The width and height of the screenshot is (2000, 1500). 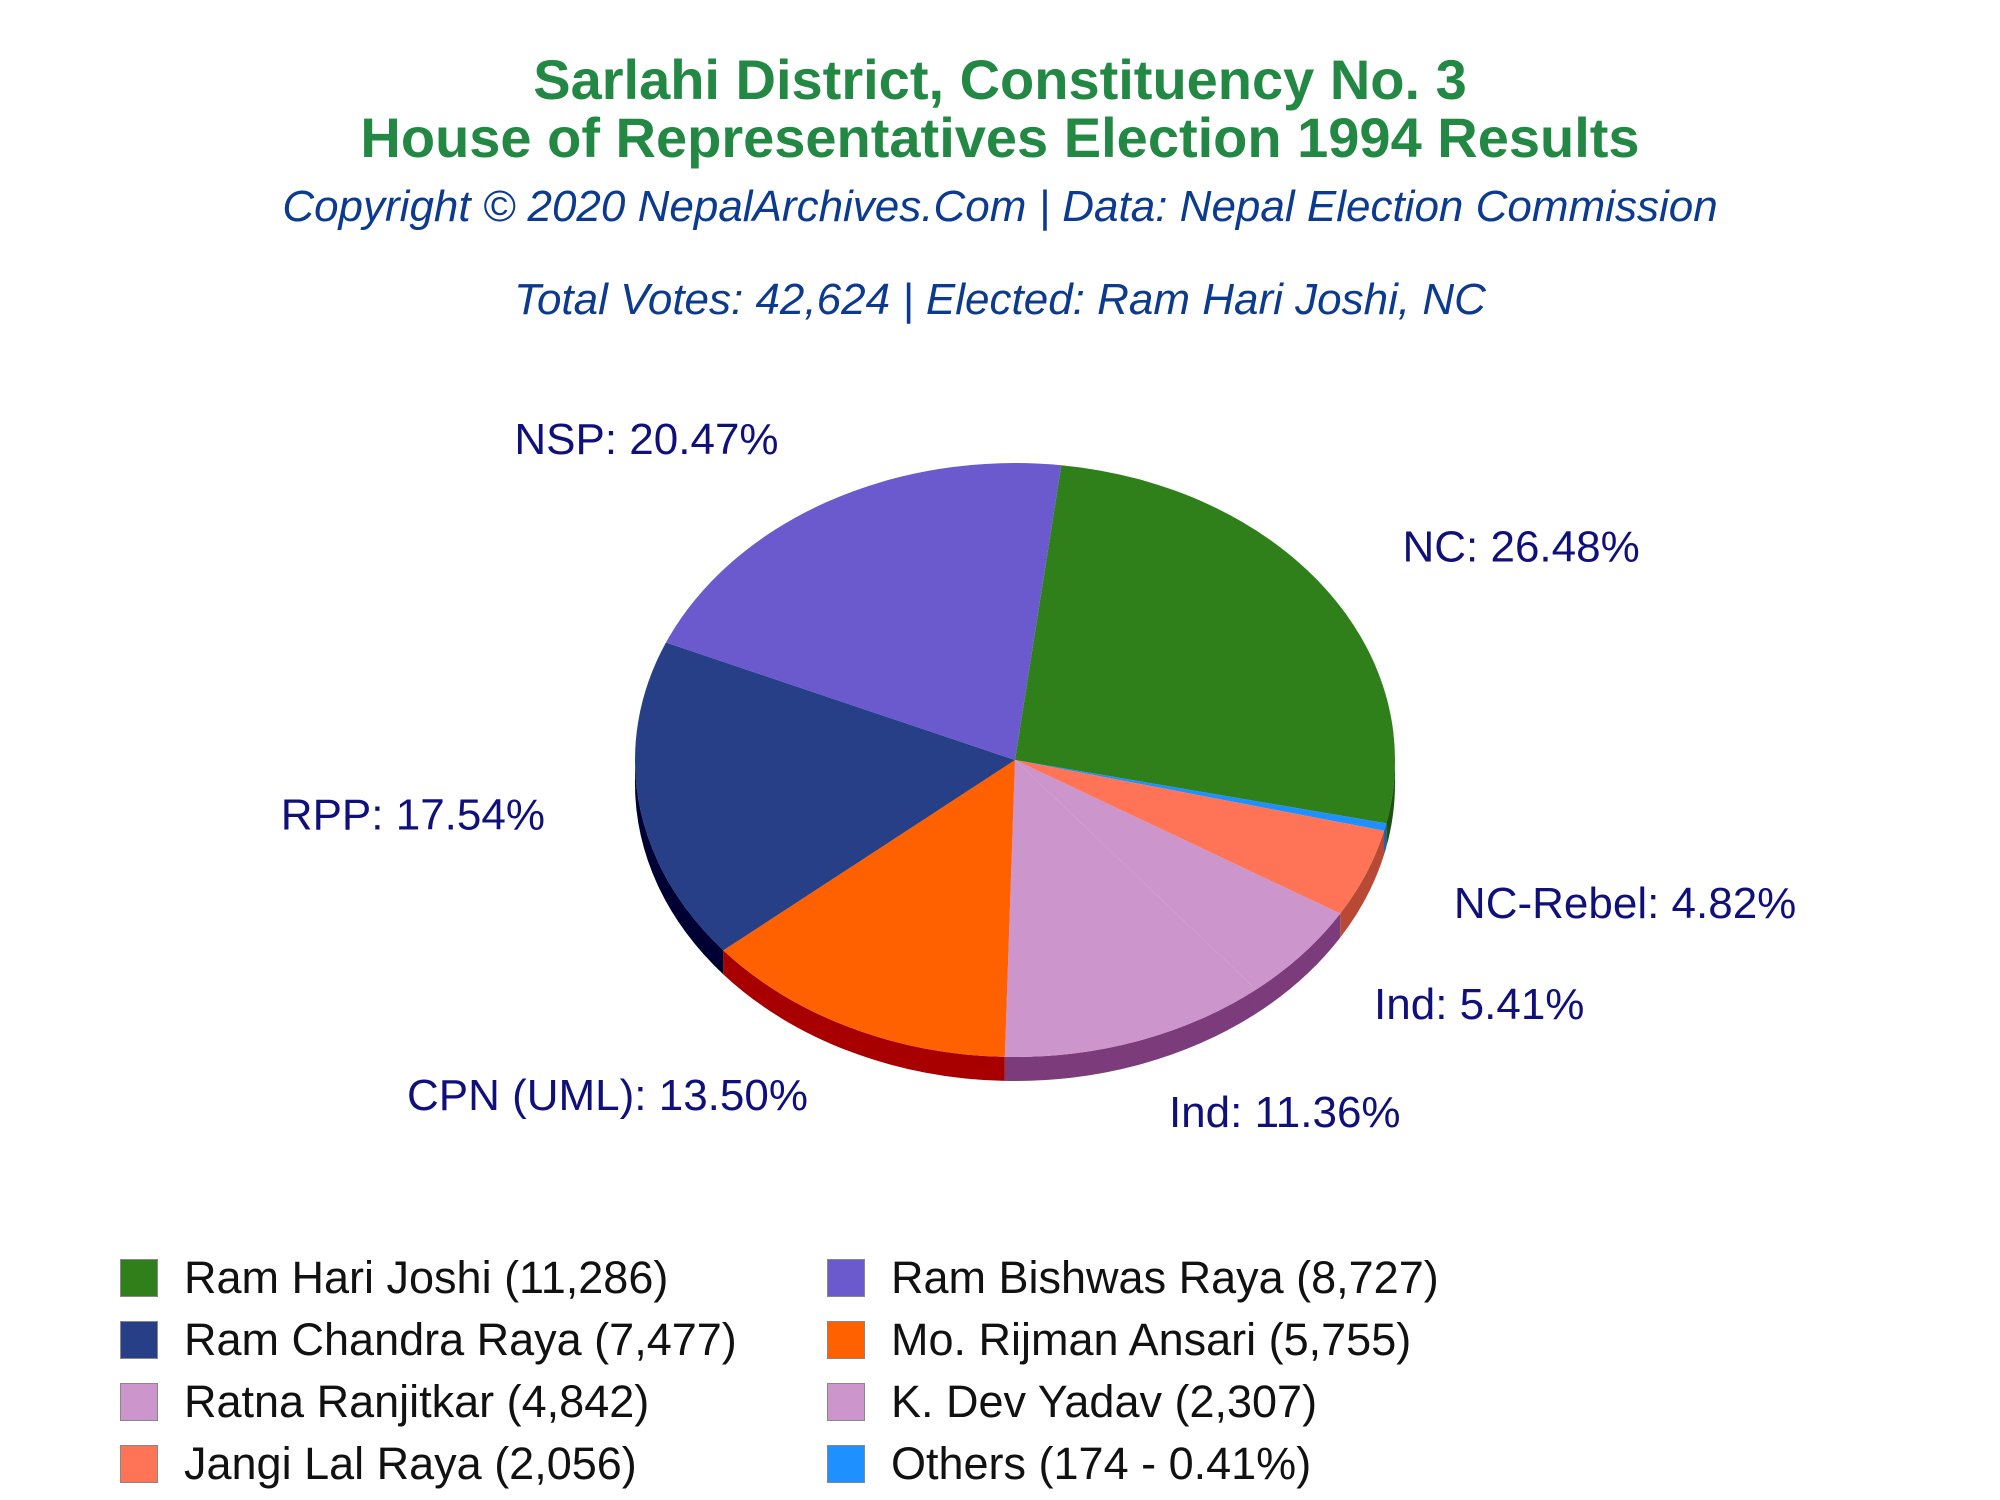 I want to click on pie-side-mo-rijman-ansari, so click(x=864, y=1015).